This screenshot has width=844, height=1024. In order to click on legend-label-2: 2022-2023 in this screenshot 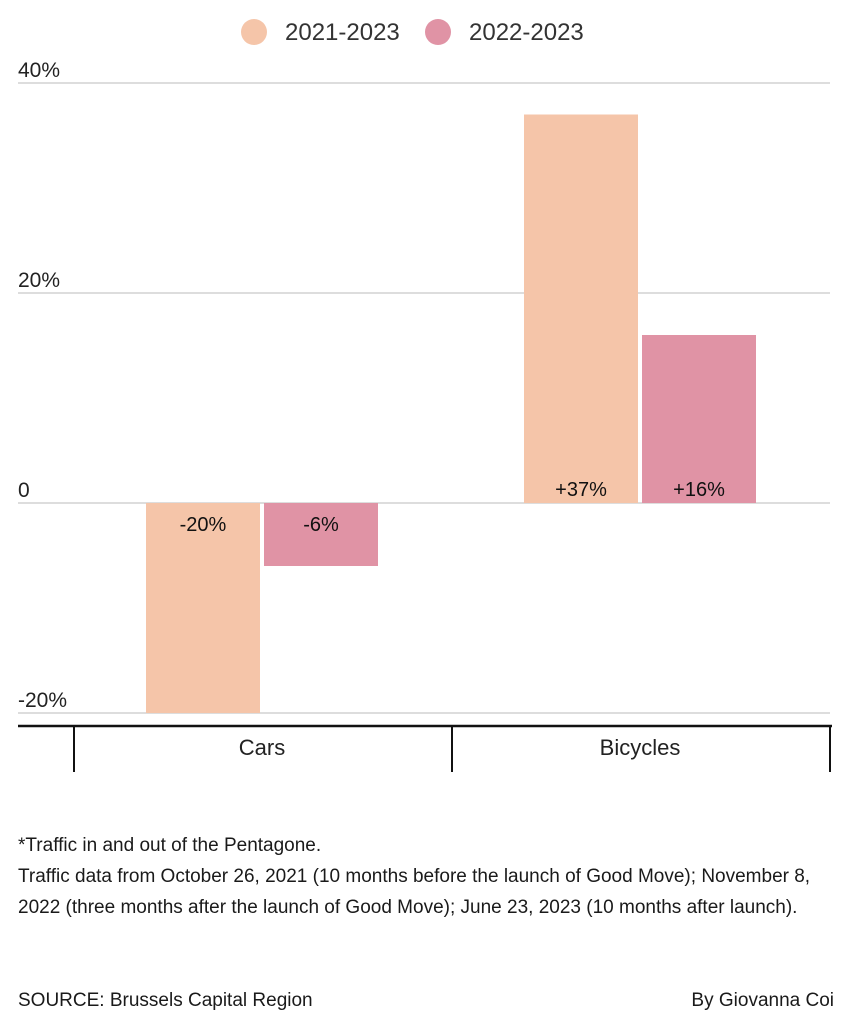, I will do `click(526, 32)`.